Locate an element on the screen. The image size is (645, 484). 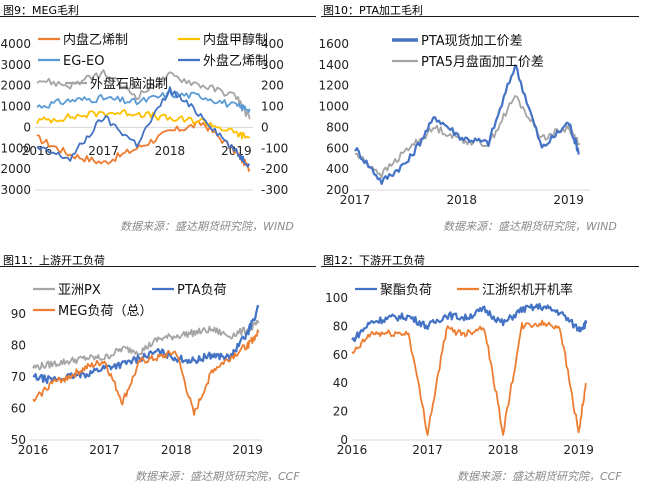
legend-label: 江浙织机开机率 is located at coordinates (527, 290).